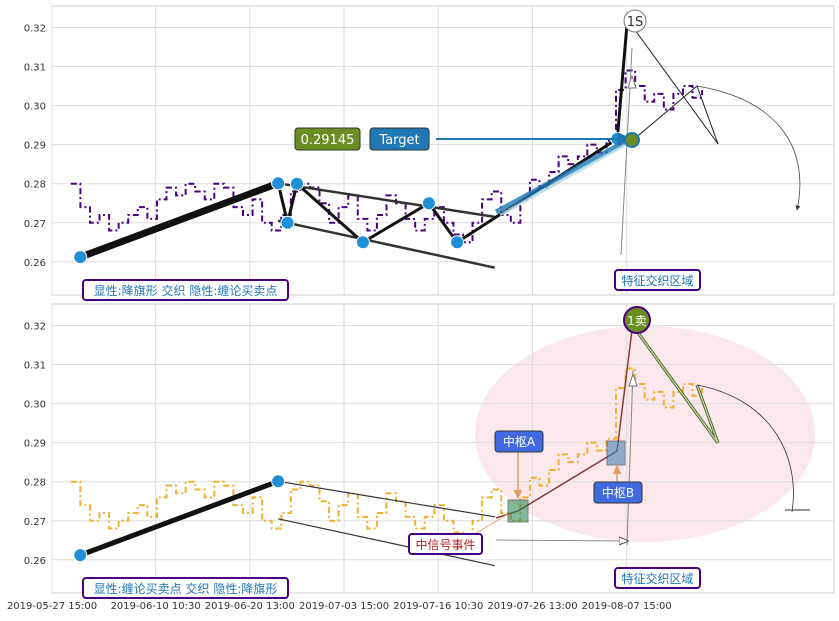  I want to click on x-tick-label: 2019-05-27 15:00, so click(52, 606).